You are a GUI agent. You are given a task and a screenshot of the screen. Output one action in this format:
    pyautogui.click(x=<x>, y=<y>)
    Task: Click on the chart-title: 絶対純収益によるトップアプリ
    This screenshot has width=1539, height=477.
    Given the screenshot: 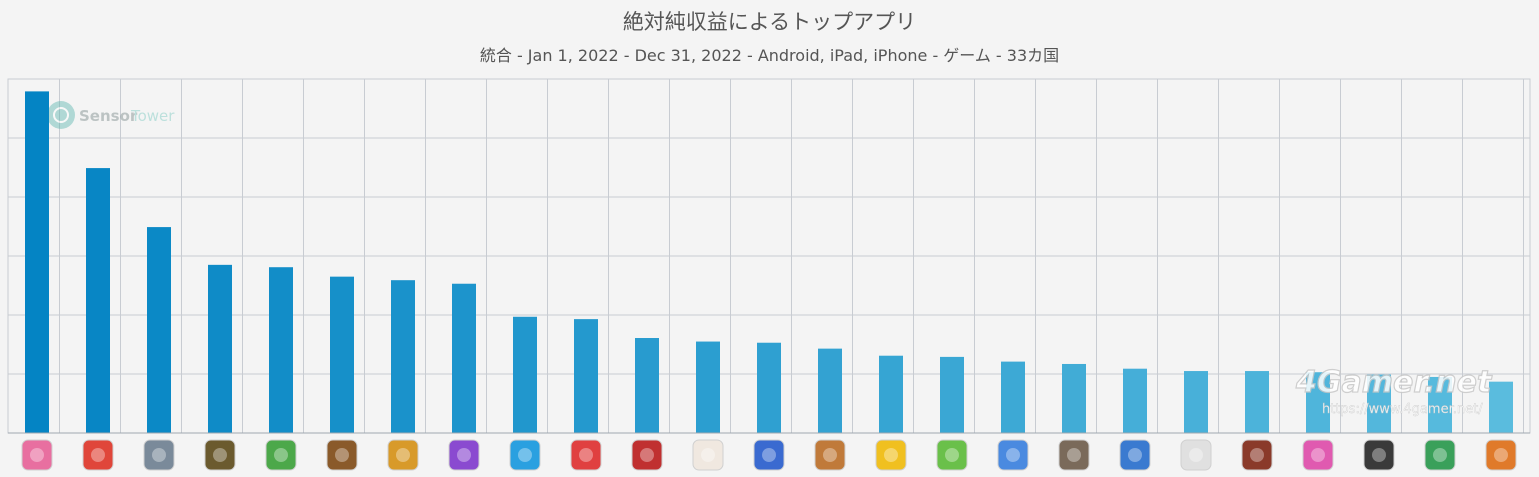 What is the action you would take?
    pyautogui.click(x=769, y=22)
    